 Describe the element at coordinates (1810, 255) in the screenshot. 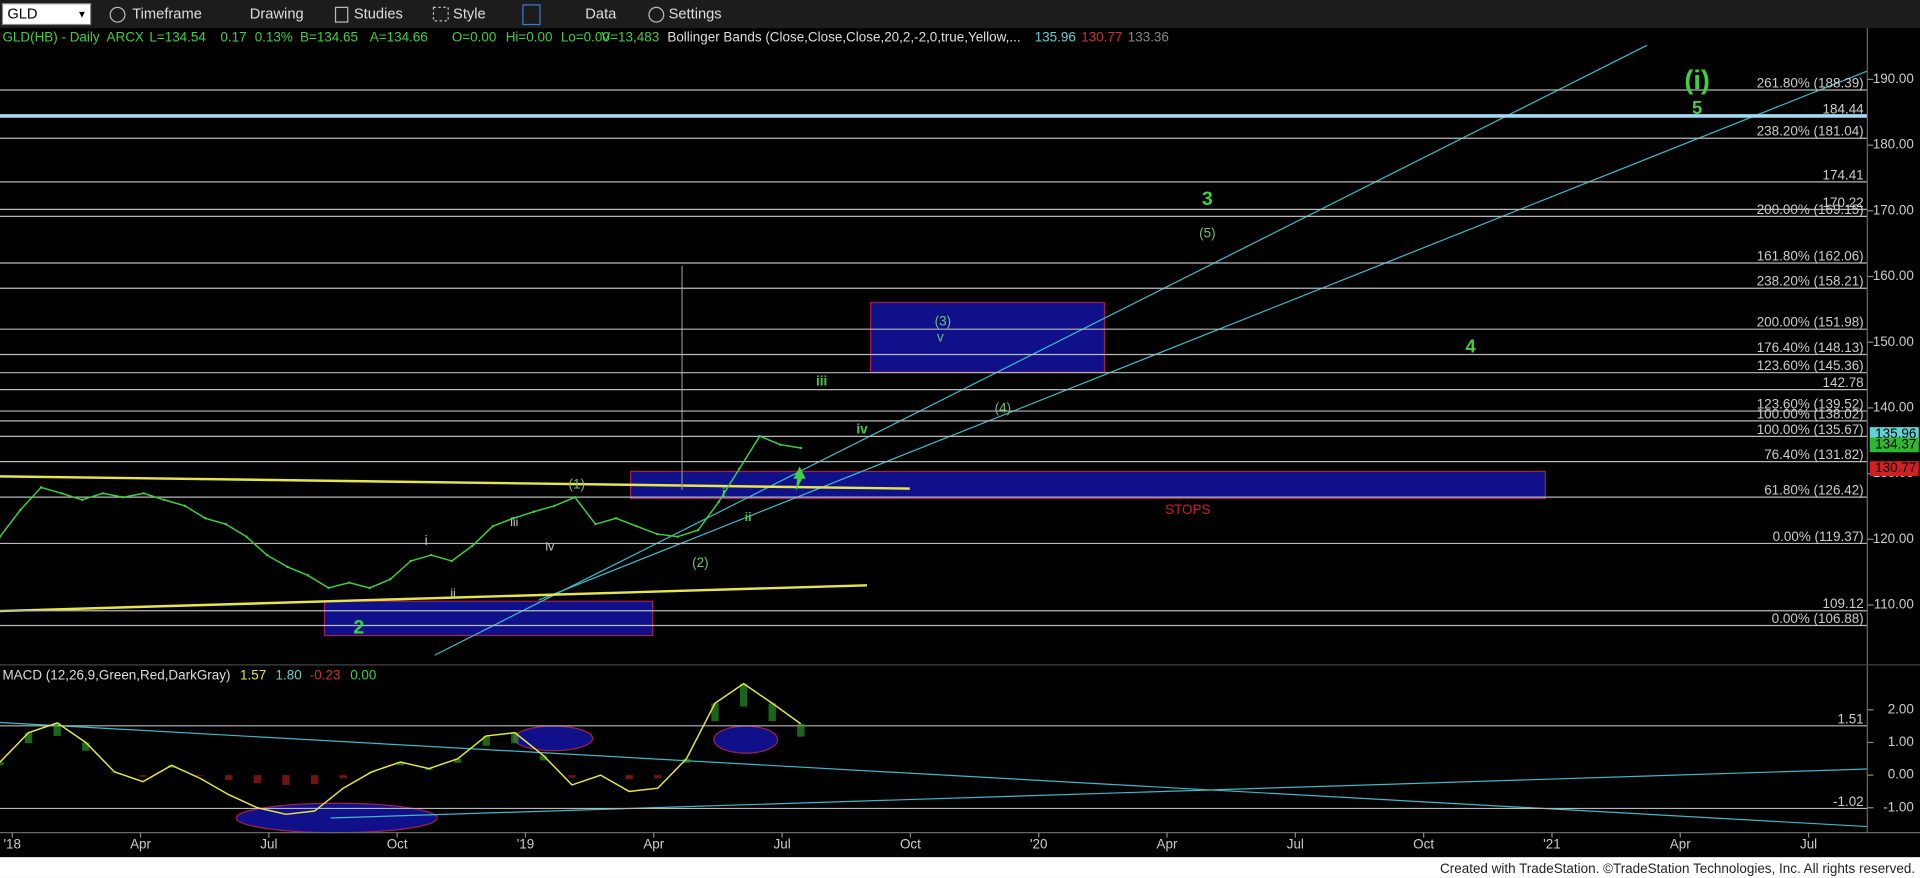

I see `level-label: 161.80% (162.06)` at that location.